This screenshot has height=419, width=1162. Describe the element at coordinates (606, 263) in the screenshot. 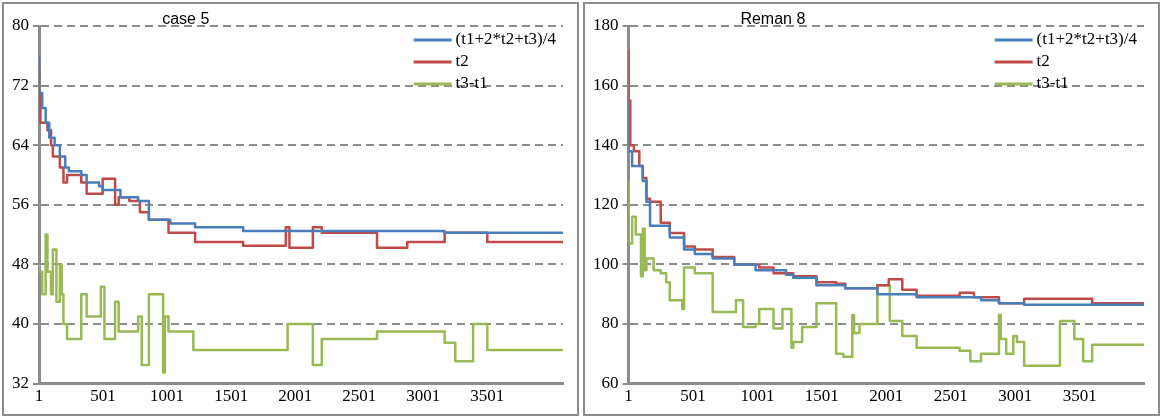

I see `y-tick-label: 100` at that location.